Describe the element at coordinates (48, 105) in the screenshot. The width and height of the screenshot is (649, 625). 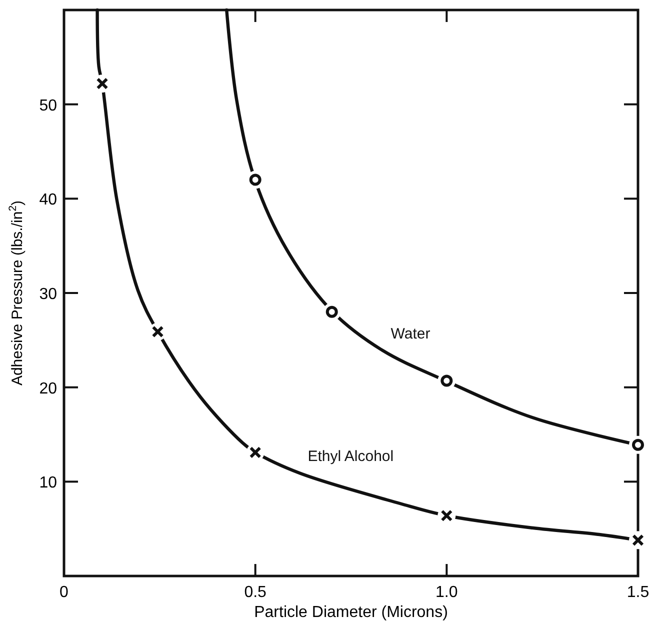
I see `y-tick-label: 50` at that location.